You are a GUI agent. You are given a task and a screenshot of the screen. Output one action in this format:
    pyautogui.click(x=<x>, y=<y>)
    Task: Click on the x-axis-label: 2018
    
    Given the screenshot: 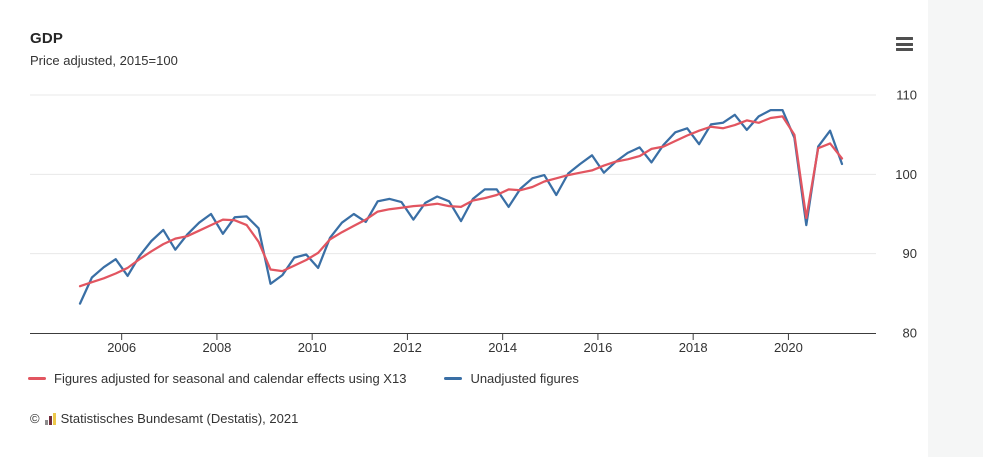 What is the action you would take?
    pyautogui.click(x=693, y=347)
    